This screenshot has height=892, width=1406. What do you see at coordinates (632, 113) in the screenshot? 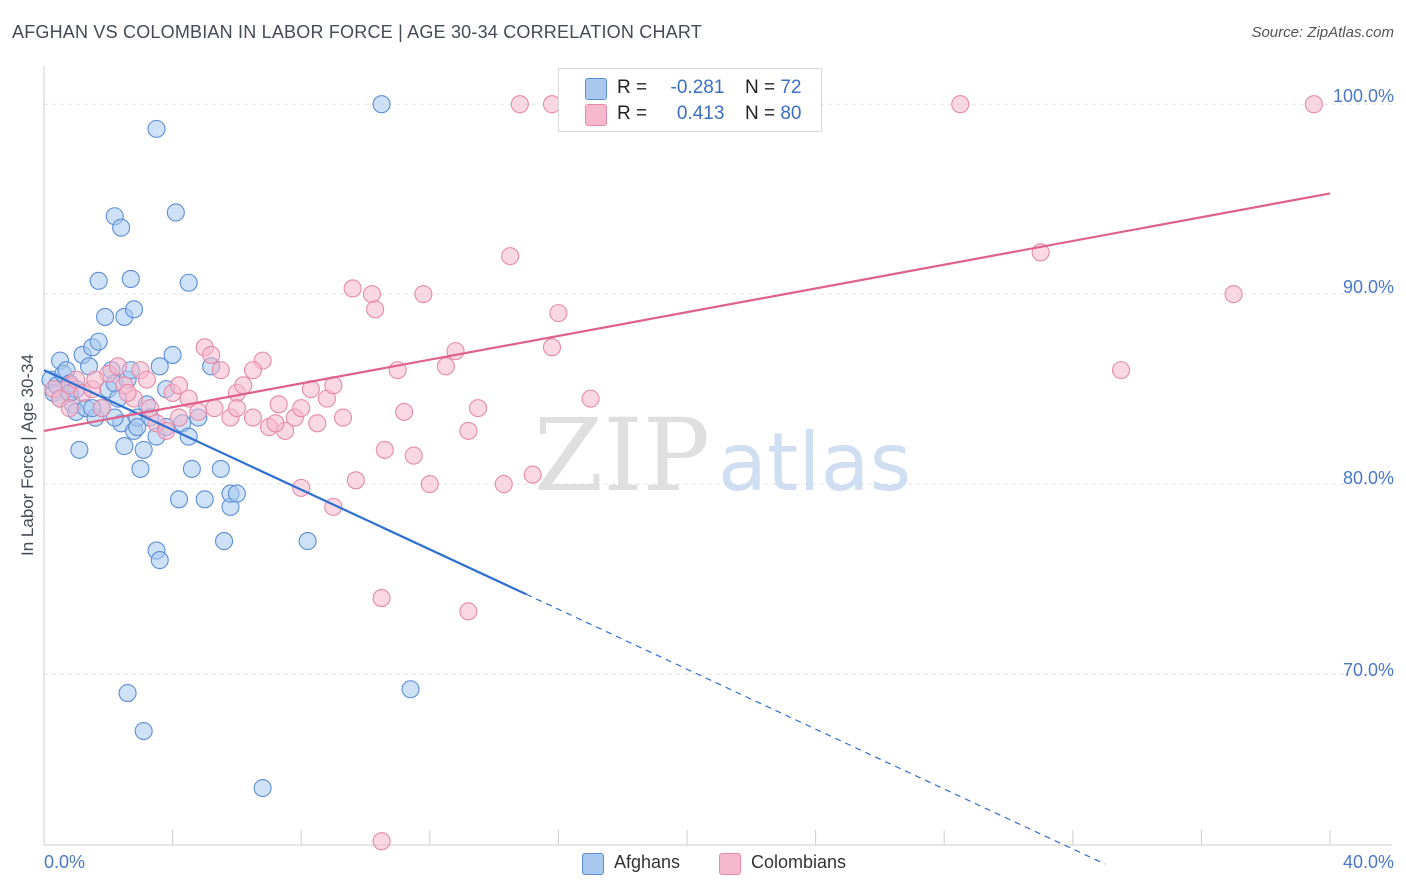
I see `r-label: R =` at bounding box center [632, 113].